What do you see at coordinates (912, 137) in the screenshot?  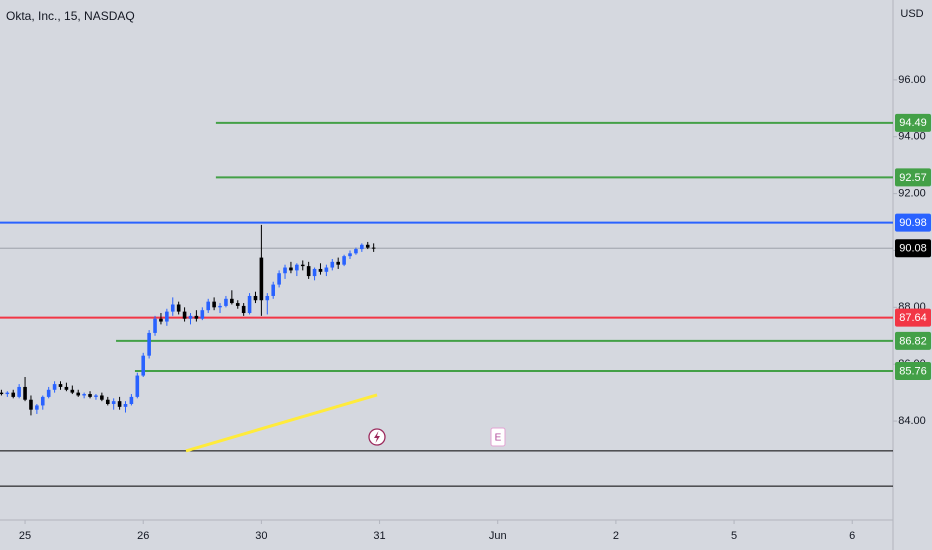 I see `y-tick-label: 94.00` at bounding box center [912, 137].